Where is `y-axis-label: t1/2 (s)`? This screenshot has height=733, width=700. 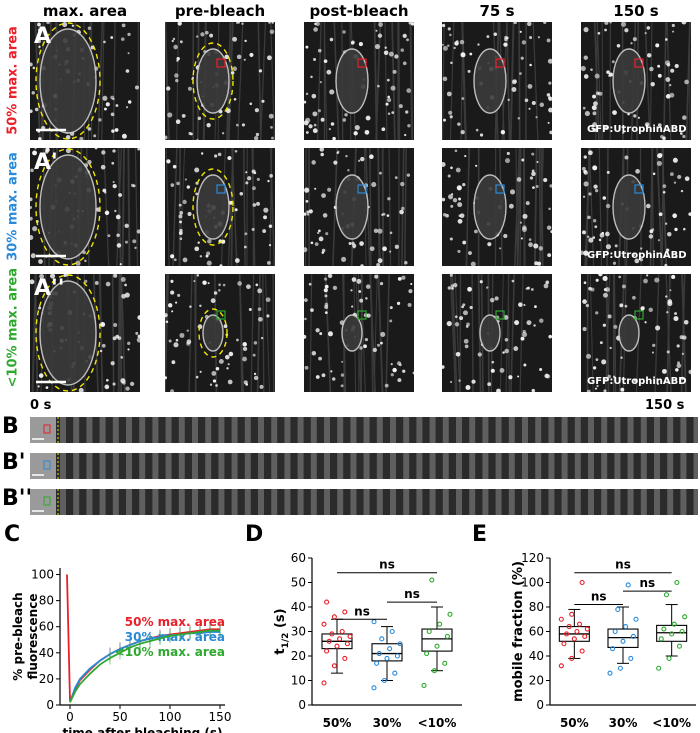 y-axis-label: t1/2 (s) is located at coordinates (282, 631).